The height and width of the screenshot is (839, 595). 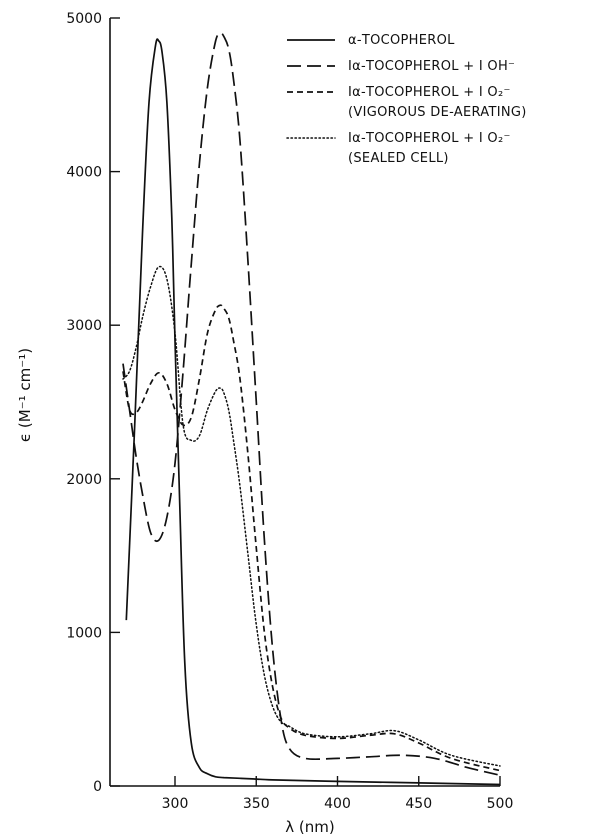 What do you see at coordinates (175, 804) in the screenshot?
I see `x-tick-label: 300` at bounding box center [175, 804].